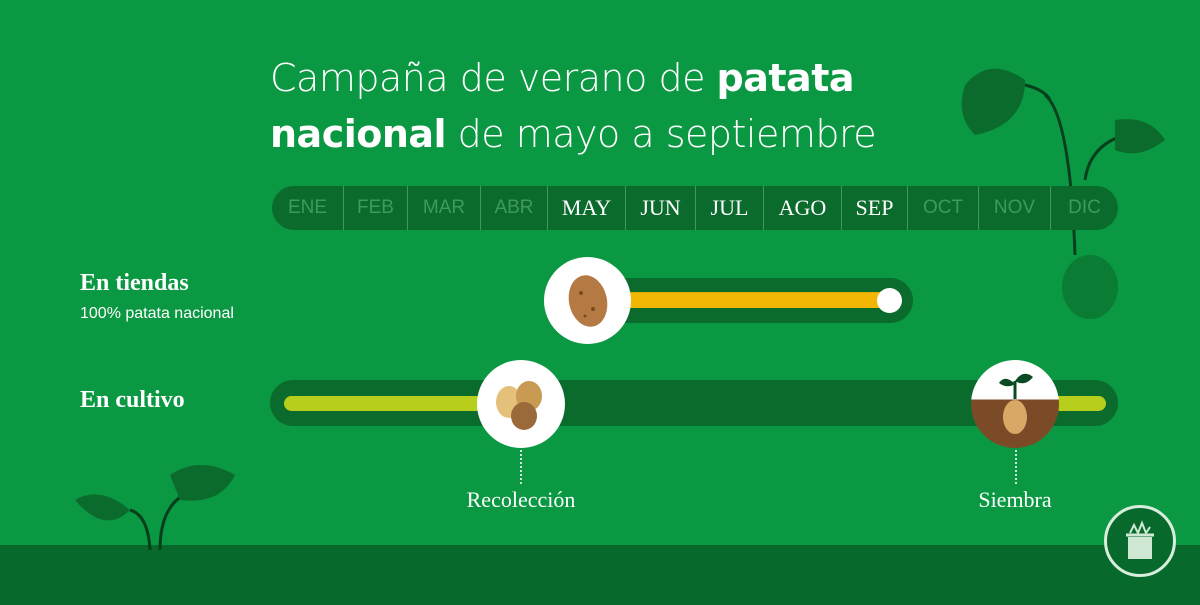 Image resolution: width=1200 pixels, height=605 pixels. Describe the element at coordinates (384, 403) in the screenshot. I see `cultivo-bar-harvest` at that location.